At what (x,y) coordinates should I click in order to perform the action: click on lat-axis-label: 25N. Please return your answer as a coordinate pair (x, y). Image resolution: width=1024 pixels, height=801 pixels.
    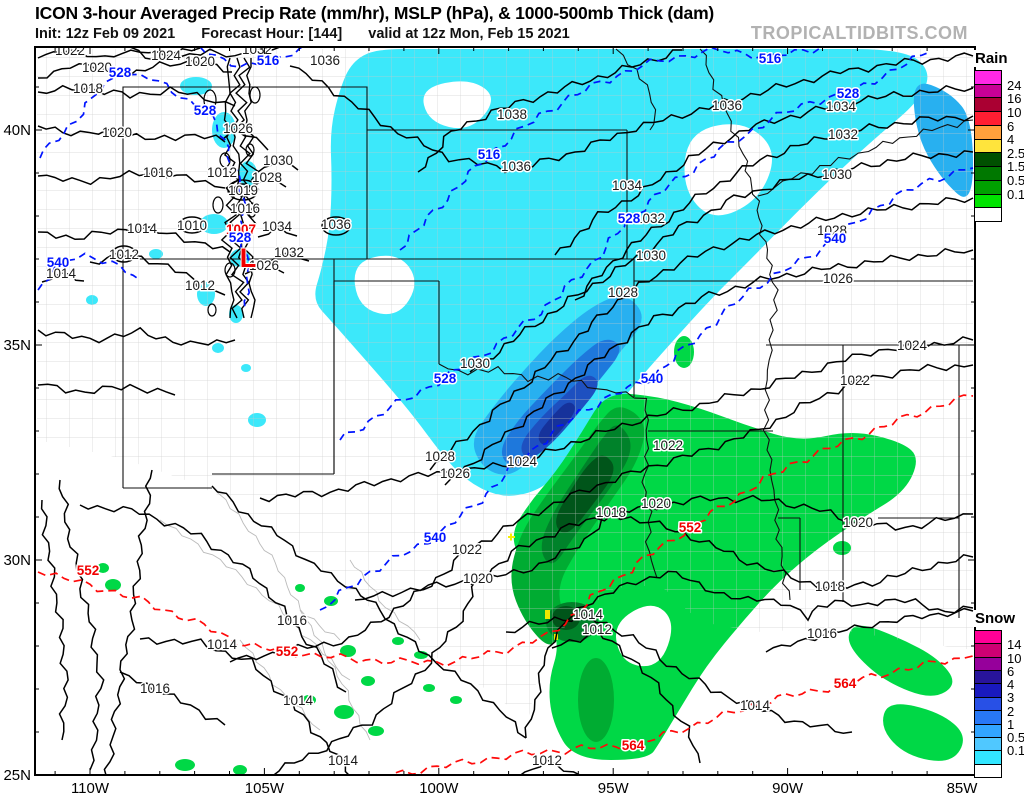
    Looking at the image, I should click on (17, 775).